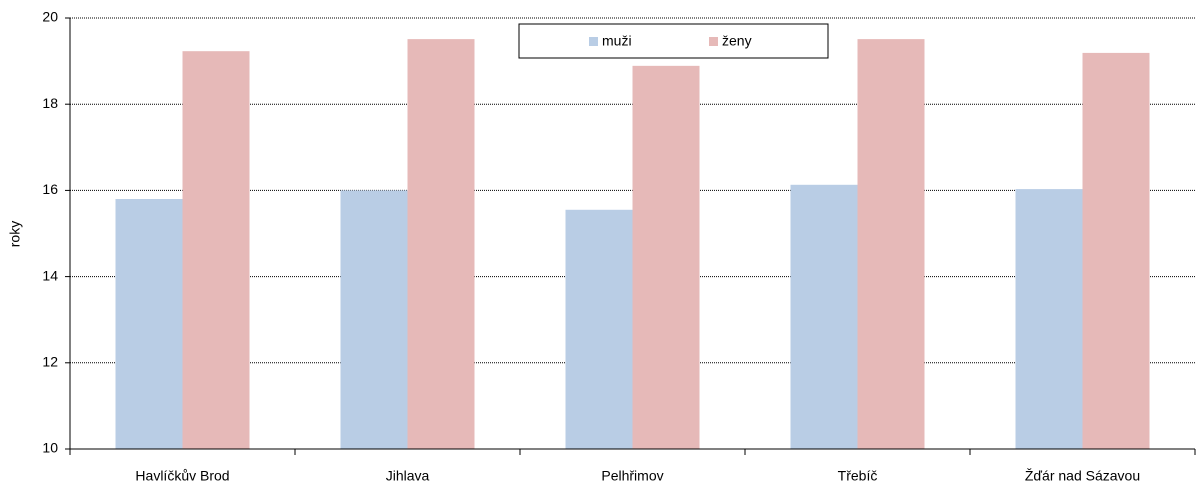 This screenshot has width=1203, height=489. What do you see at coordinates (50, 448) in the screenshot?
I see `y-tick-label: 10` at bounding box center [50, 448].